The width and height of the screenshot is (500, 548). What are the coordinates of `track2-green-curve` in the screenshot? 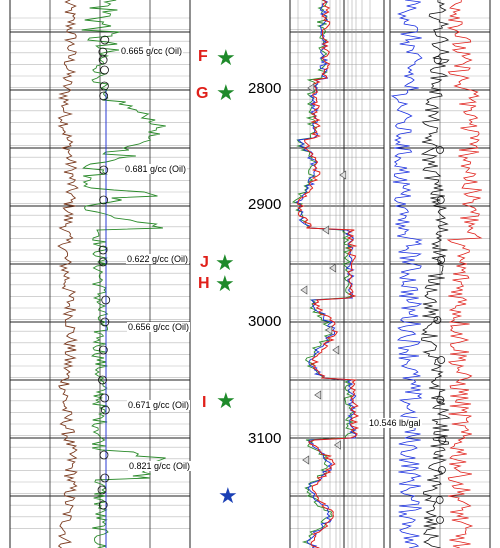 It's located at (323, 274).